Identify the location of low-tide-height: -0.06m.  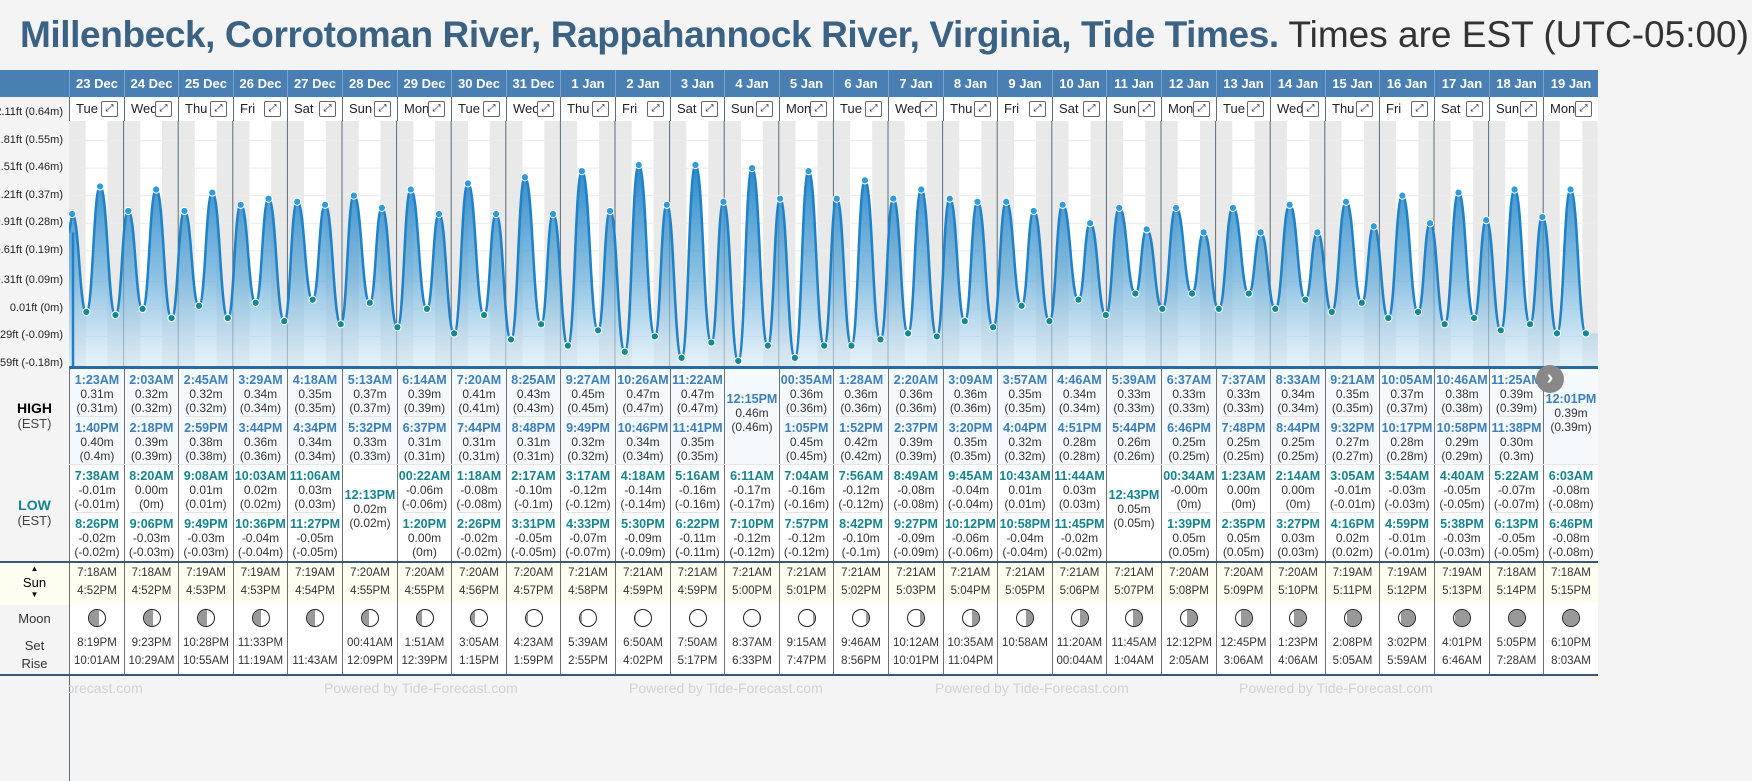
(970, 538).